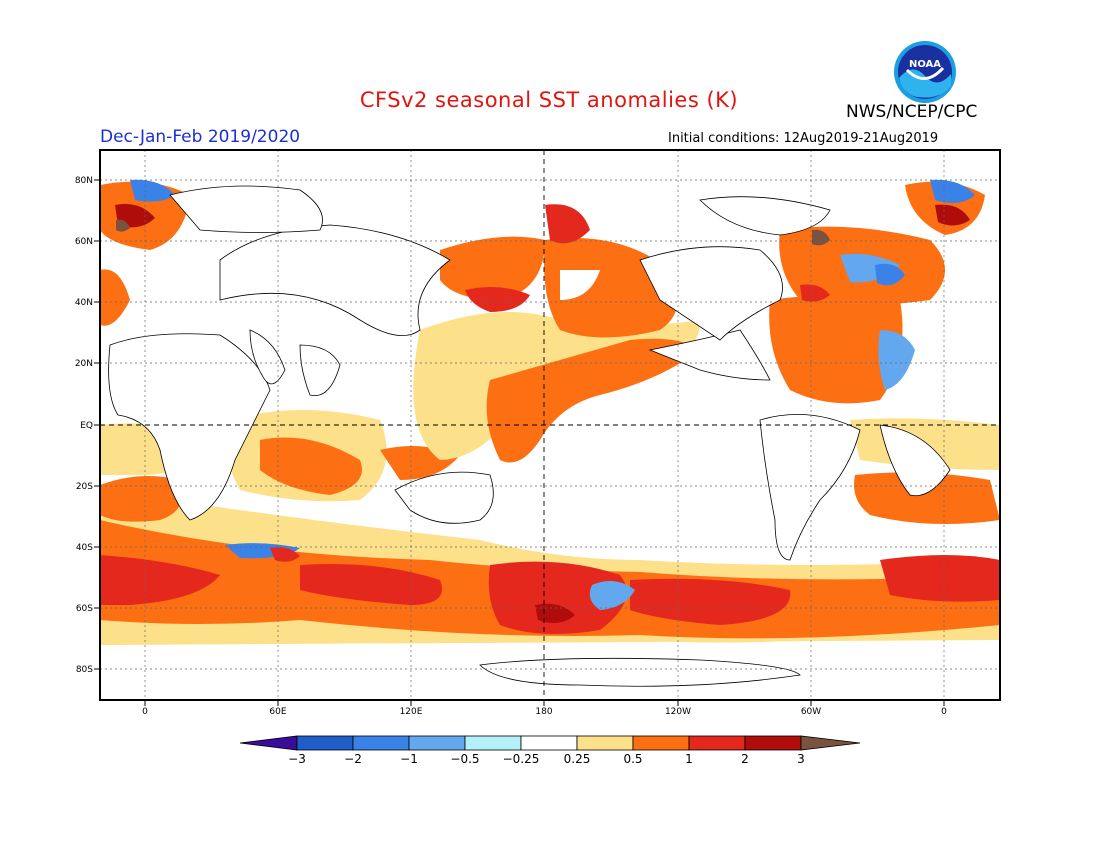 Image resolution: width=1100 pixels, height=850 pixels. I want to click on lon-label: 180, so click(543, 712).